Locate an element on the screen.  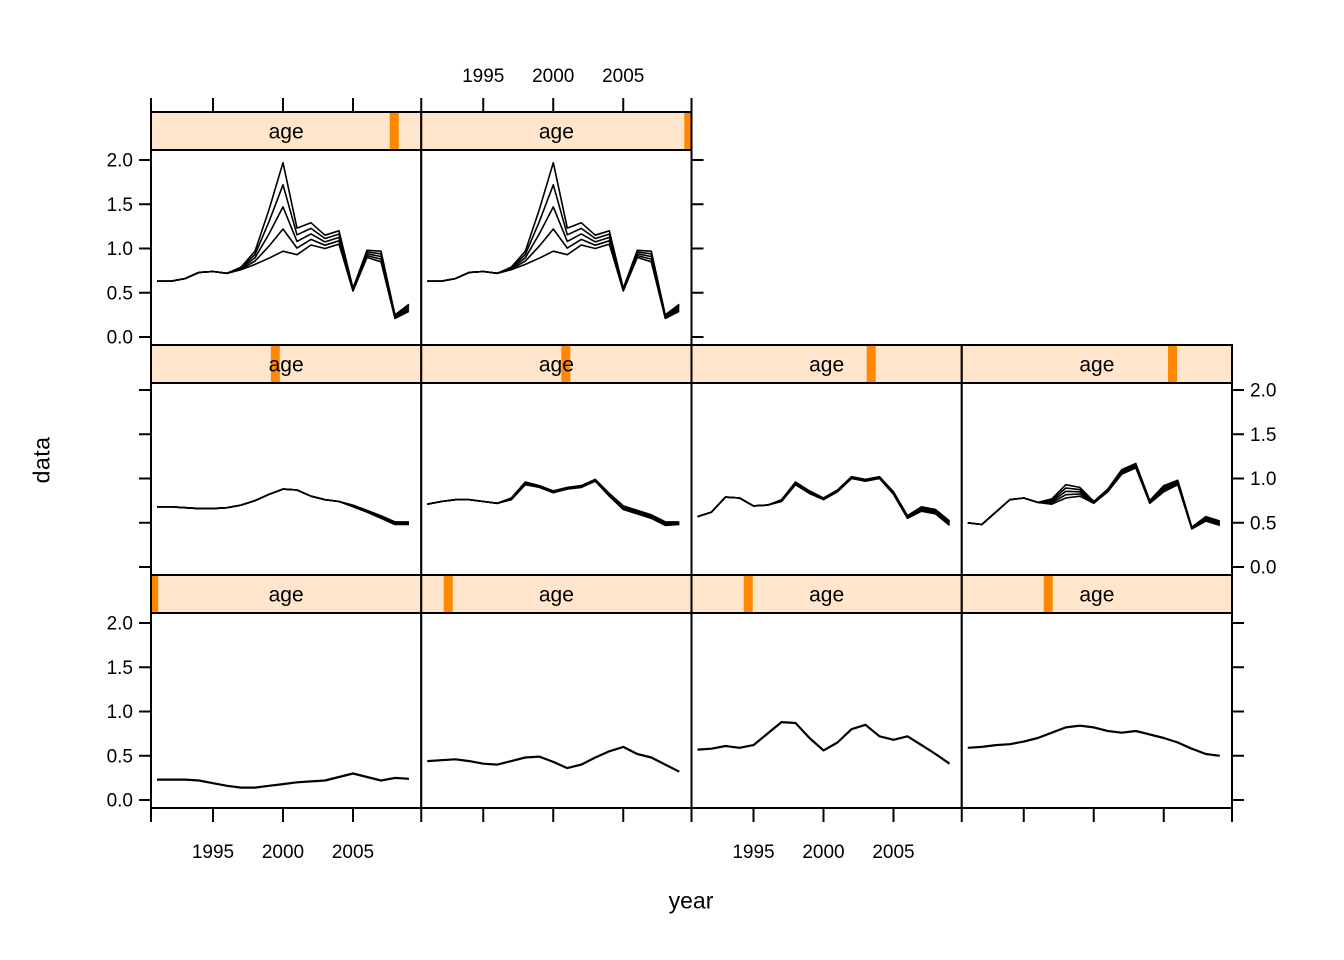
x-axis-label: year is located at coordinates (691, 900).